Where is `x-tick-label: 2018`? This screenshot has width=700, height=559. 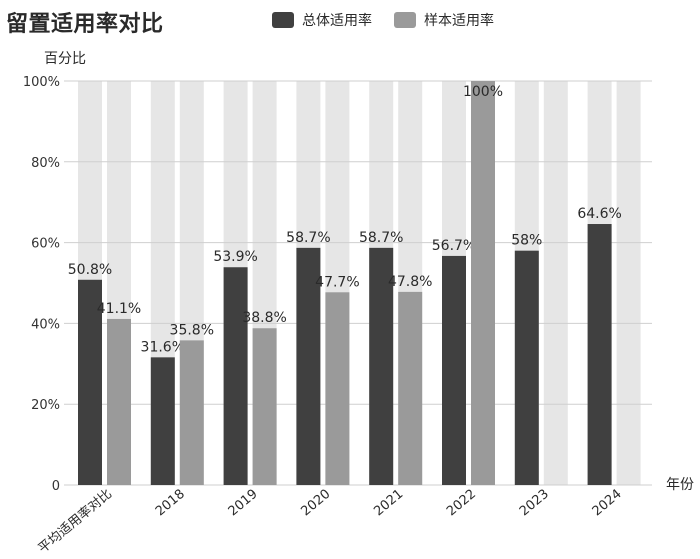
x-tick-label: 2018 is located at coordinates (170, 503).